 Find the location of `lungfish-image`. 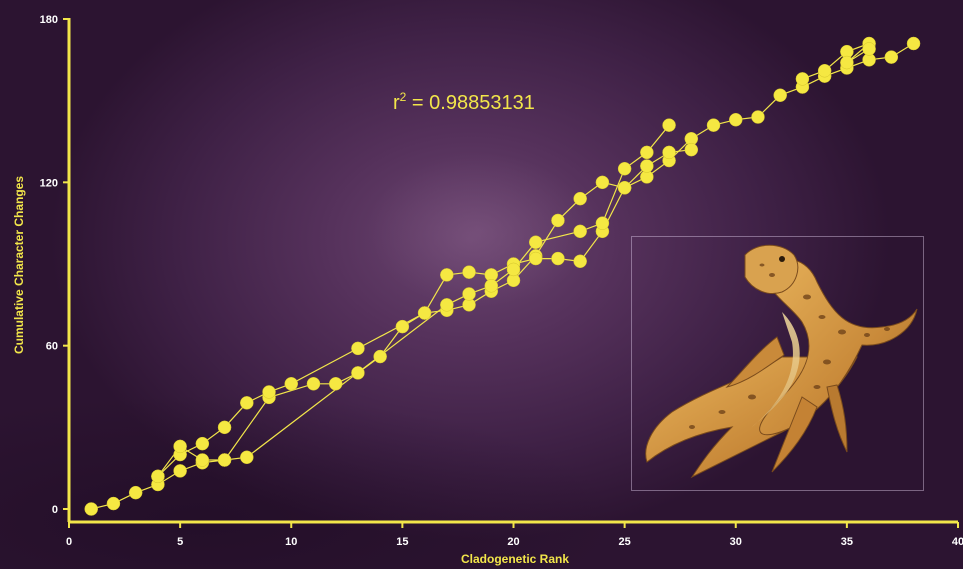

lungfish-image is located at coordinates (781, 361).